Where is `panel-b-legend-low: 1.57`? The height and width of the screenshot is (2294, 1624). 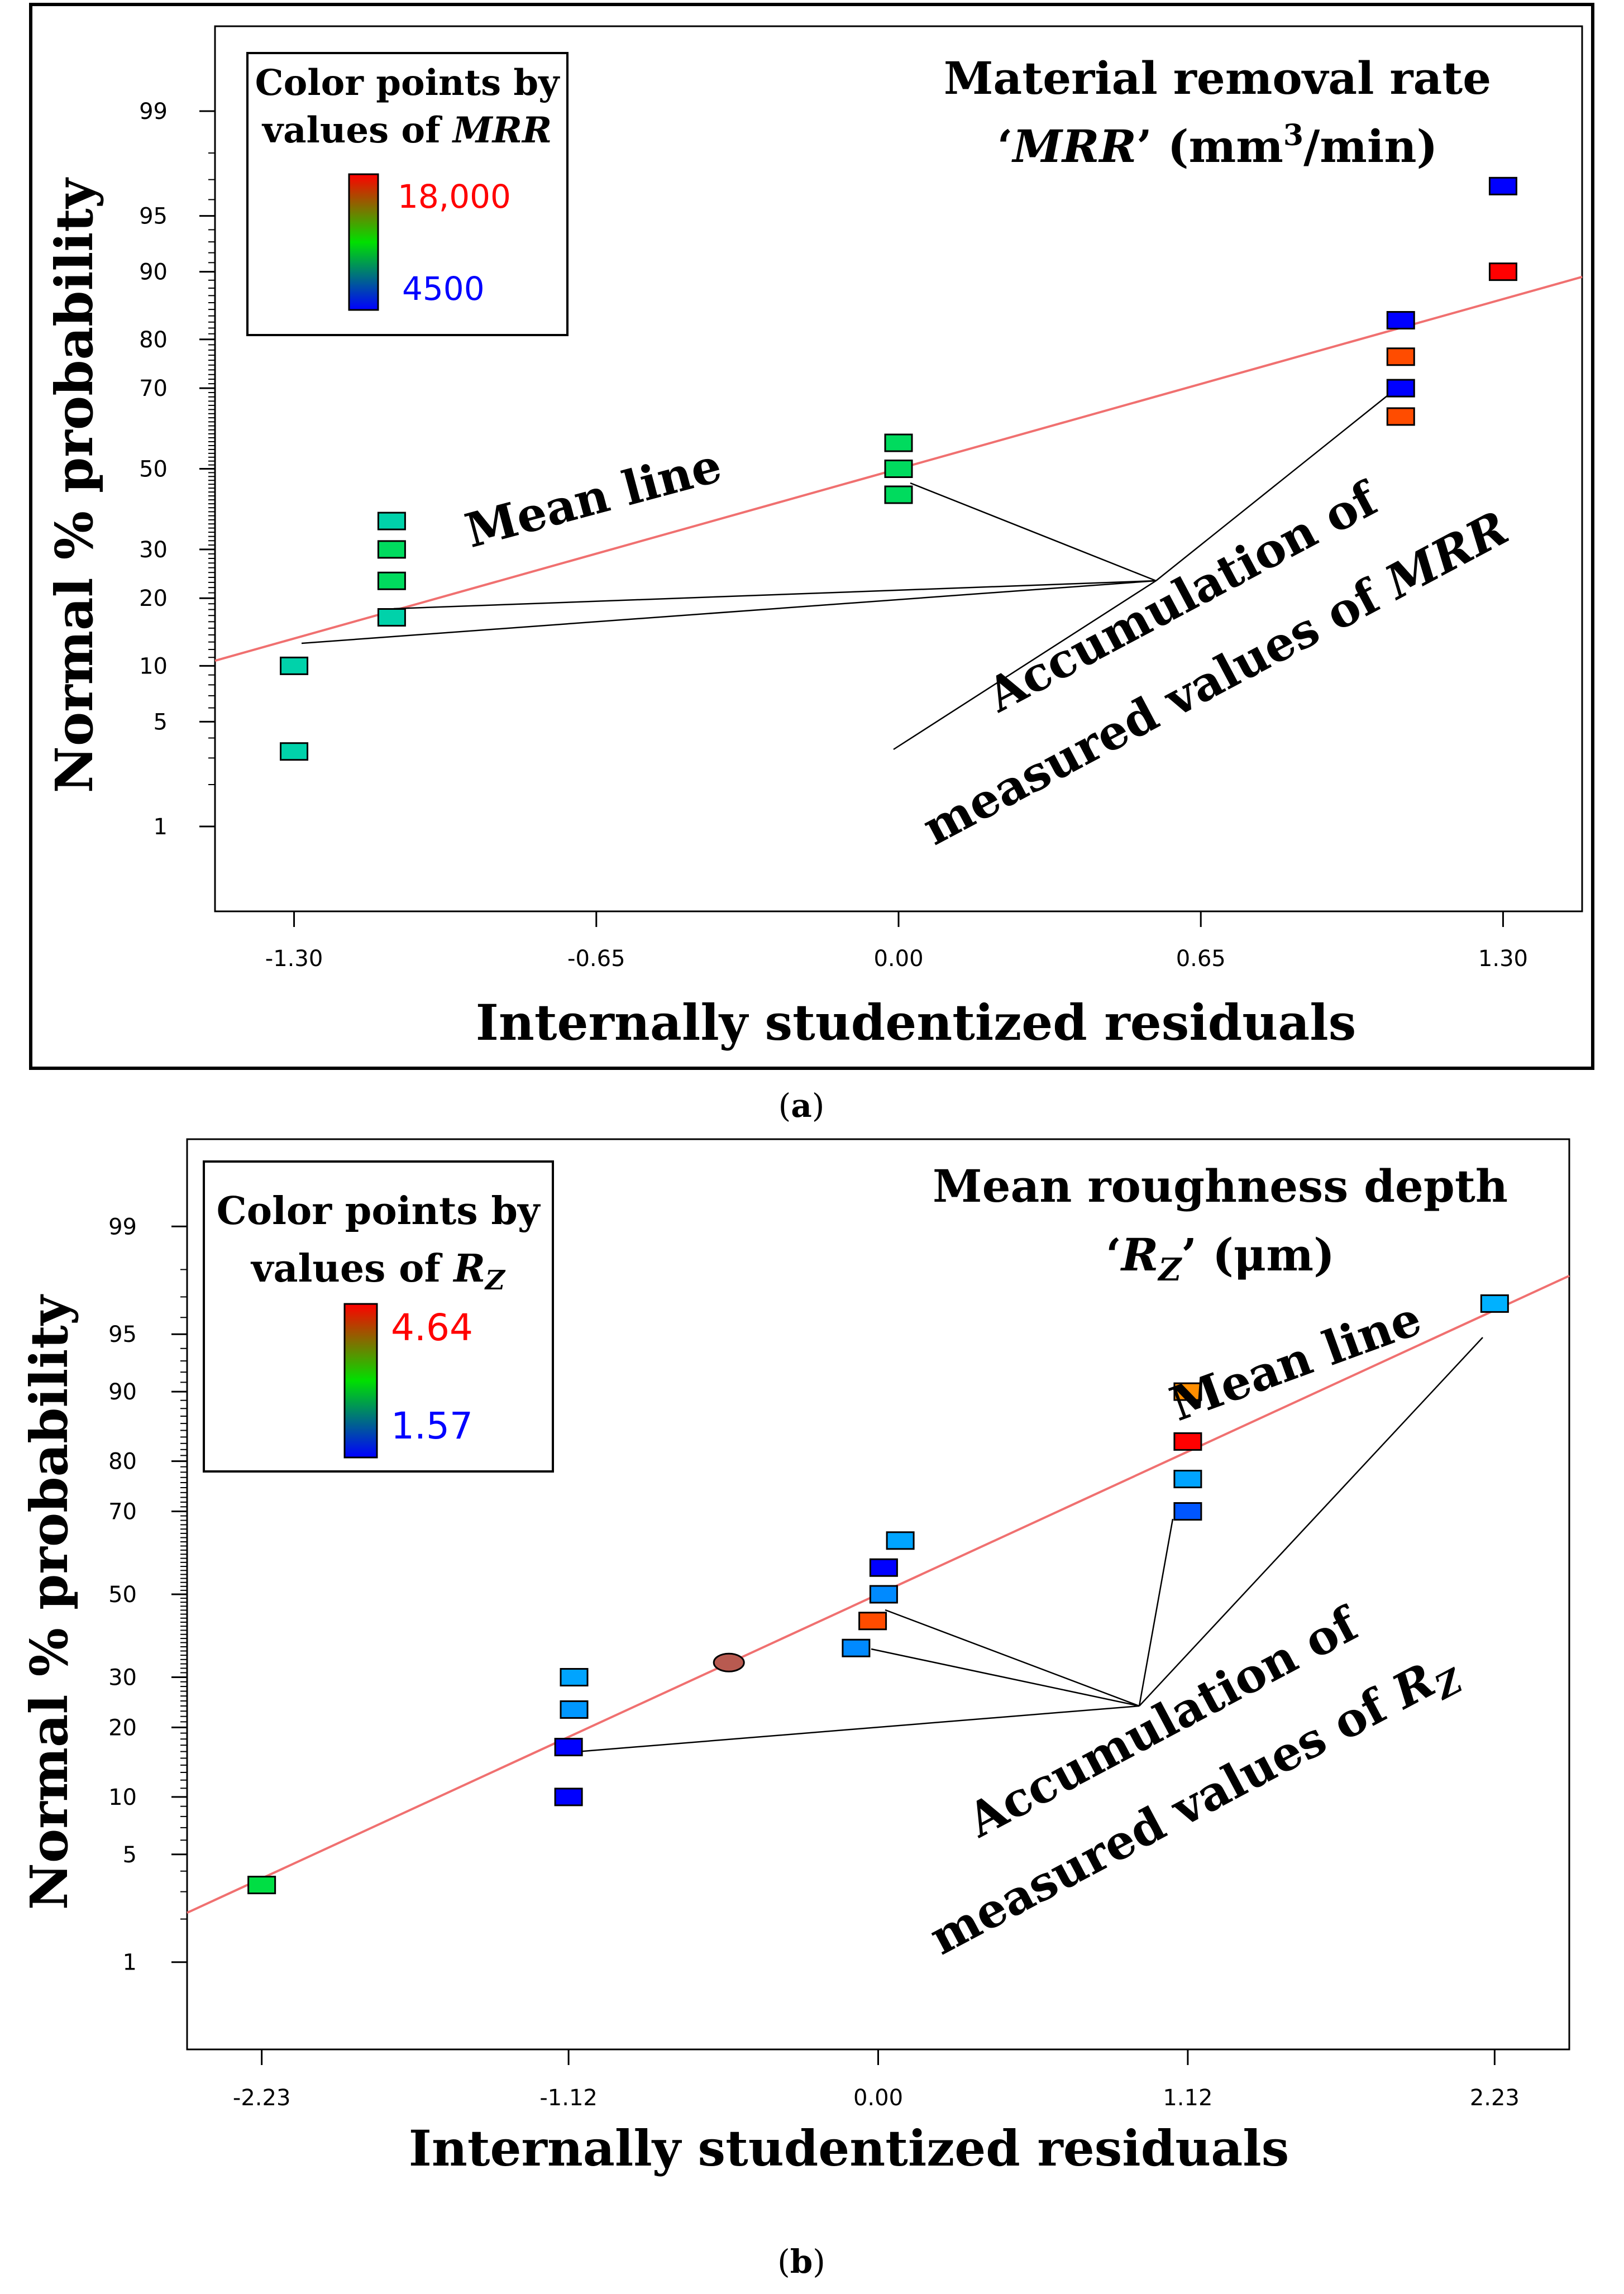
panel-b-legend-low: 1.57 is located at coordinates (432, 1425).